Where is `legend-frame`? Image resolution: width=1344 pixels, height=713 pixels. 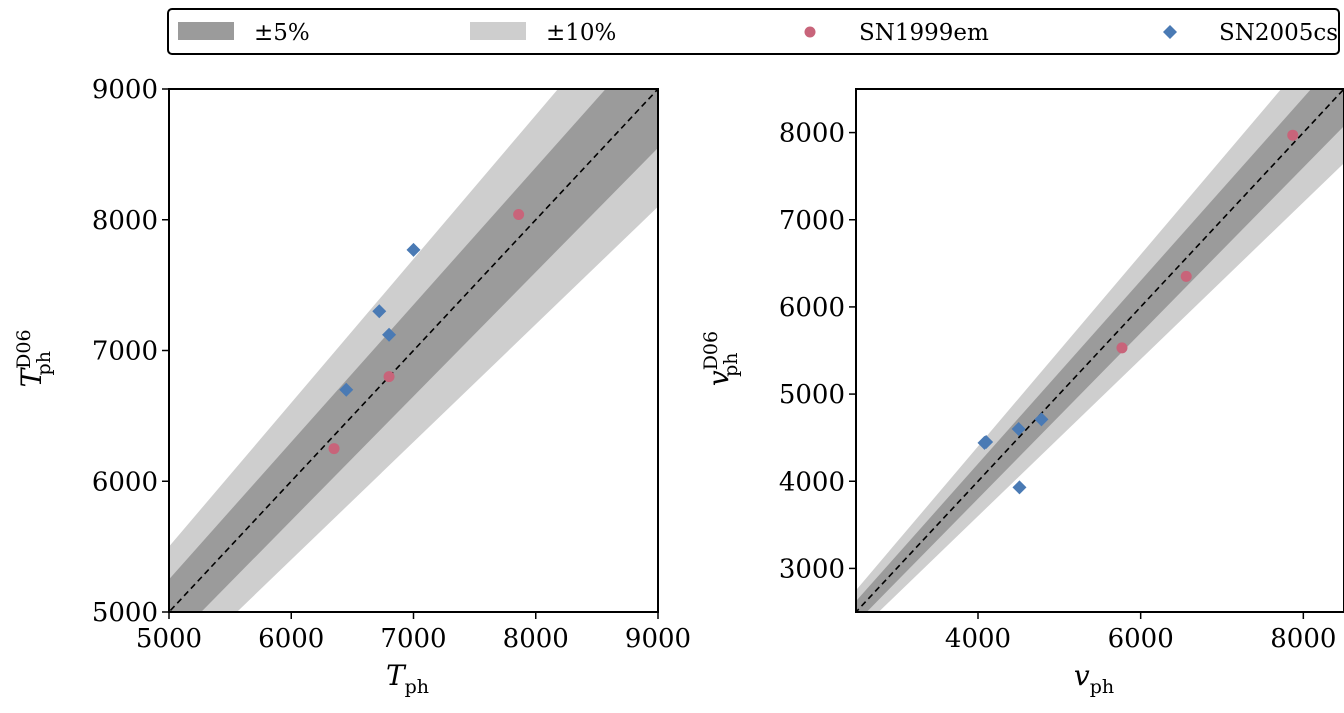
legend-frame is located at coordinates (753, 31).